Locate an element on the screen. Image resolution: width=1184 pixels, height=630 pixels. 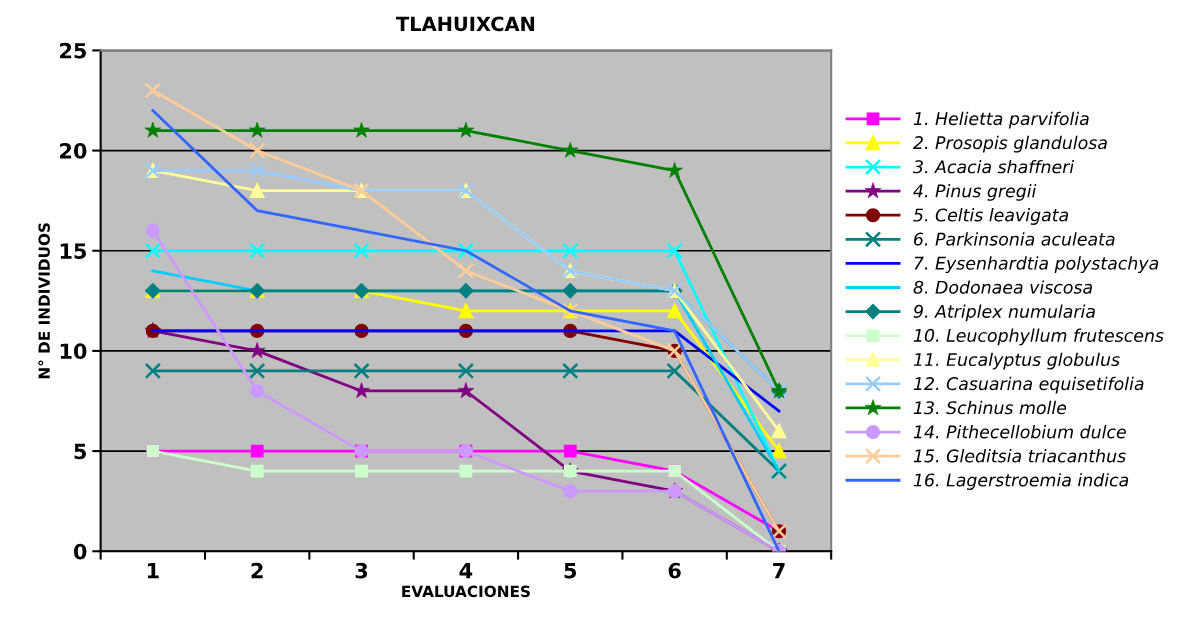
legend-label: 2. Prosopis glandulosa is located at coordinates (1010, 144).